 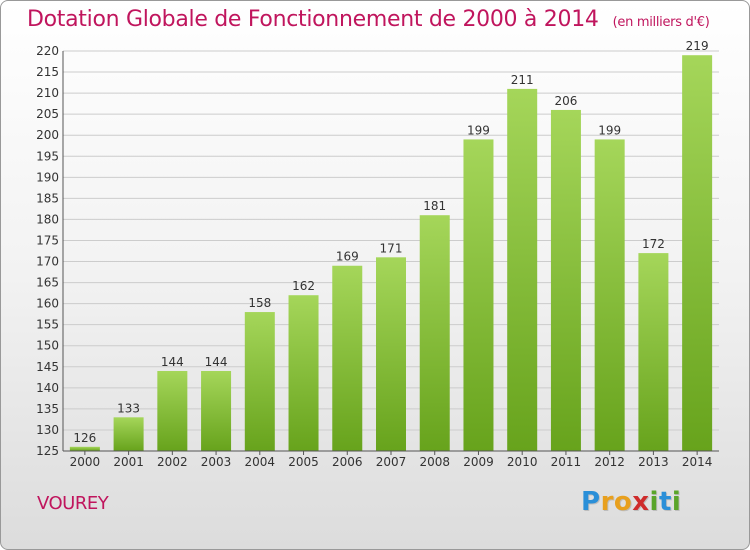 What do you see at coordinates (47, 240) in the screenshot?
I see `y-tick-label: 175` at bounding box center [47, 240].